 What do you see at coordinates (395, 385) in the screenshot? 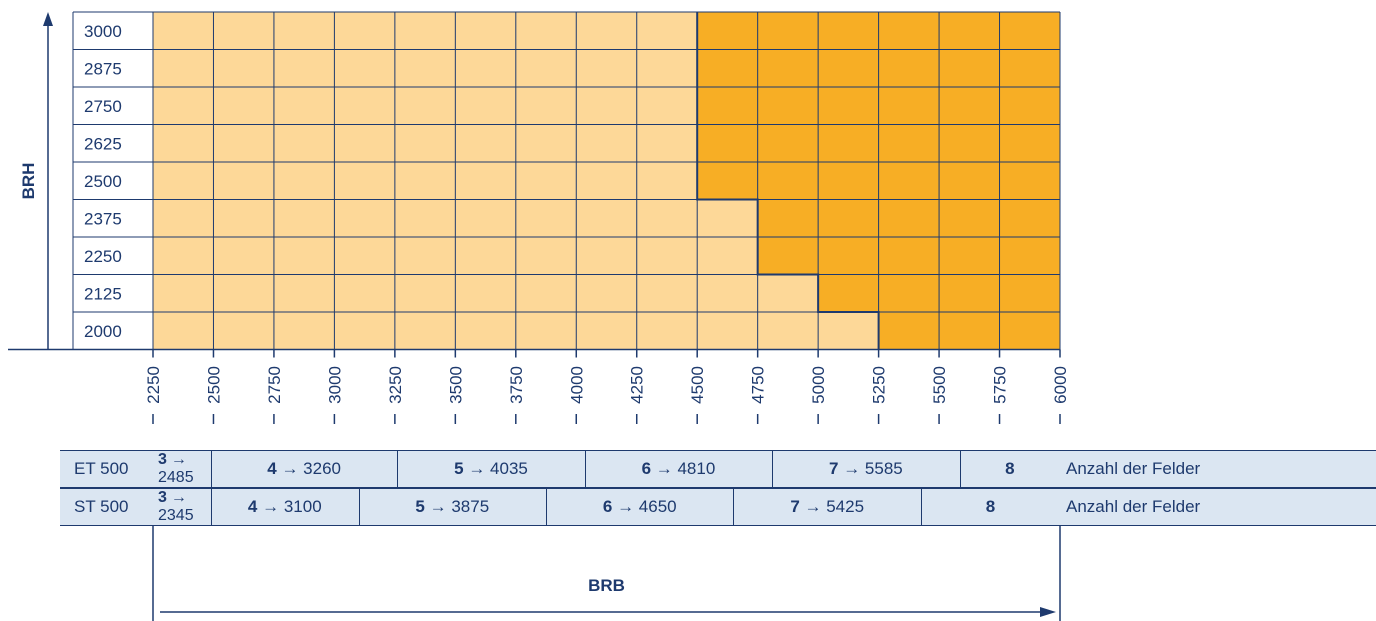
I see `x-tick-label: 3250` at bounding box center [395, 385].